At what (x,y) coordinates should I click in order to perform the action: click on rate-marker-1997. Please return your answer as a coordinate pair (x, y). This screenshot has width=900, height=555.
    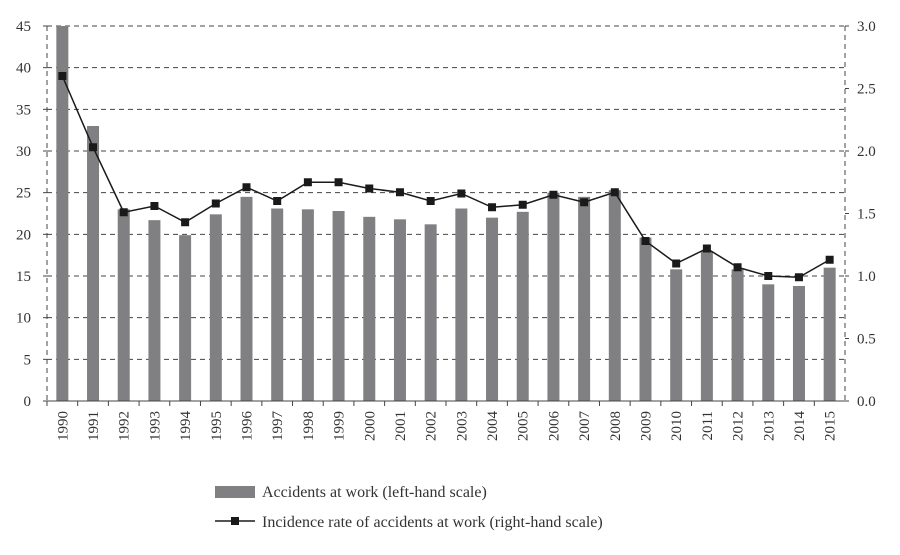
    Looking at the image, I should click on (277, 201).